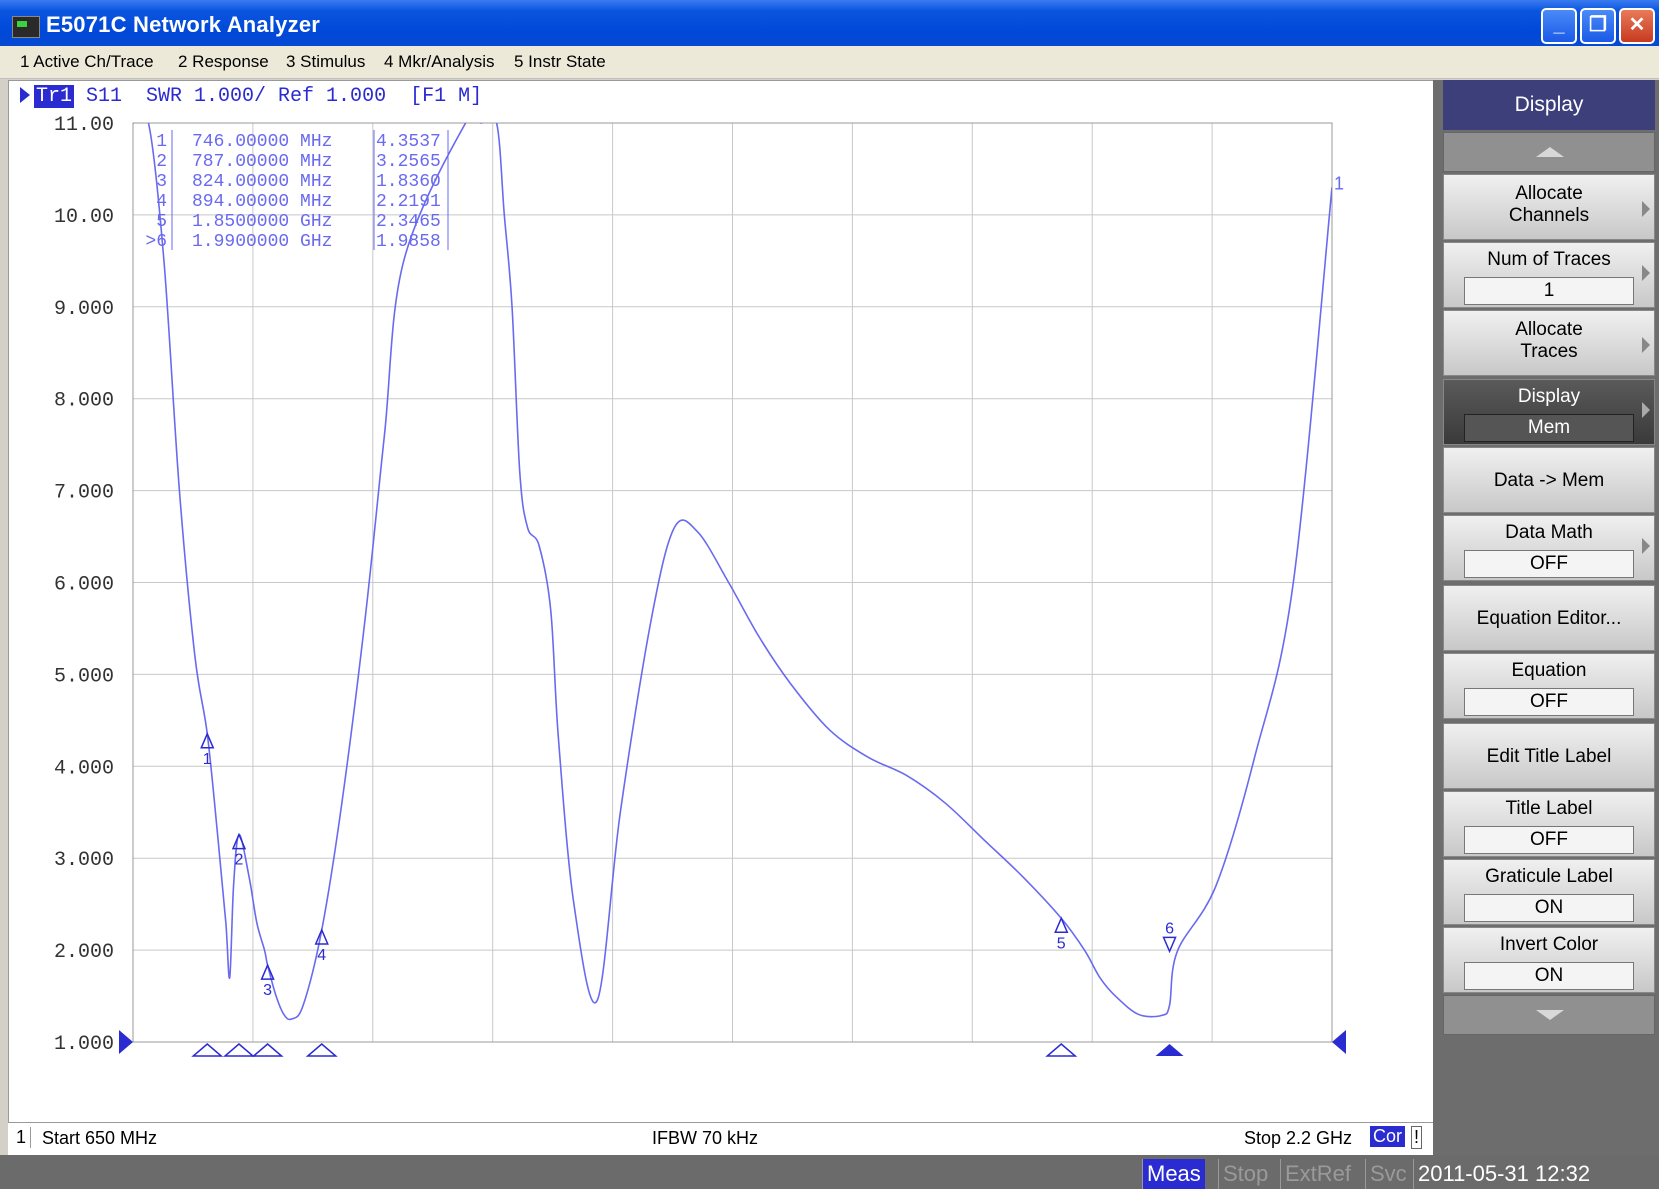 The height and width of the screenshot is (1189, 1659). I want to click on marker-axis-active-icon, so click(1169, 1050).